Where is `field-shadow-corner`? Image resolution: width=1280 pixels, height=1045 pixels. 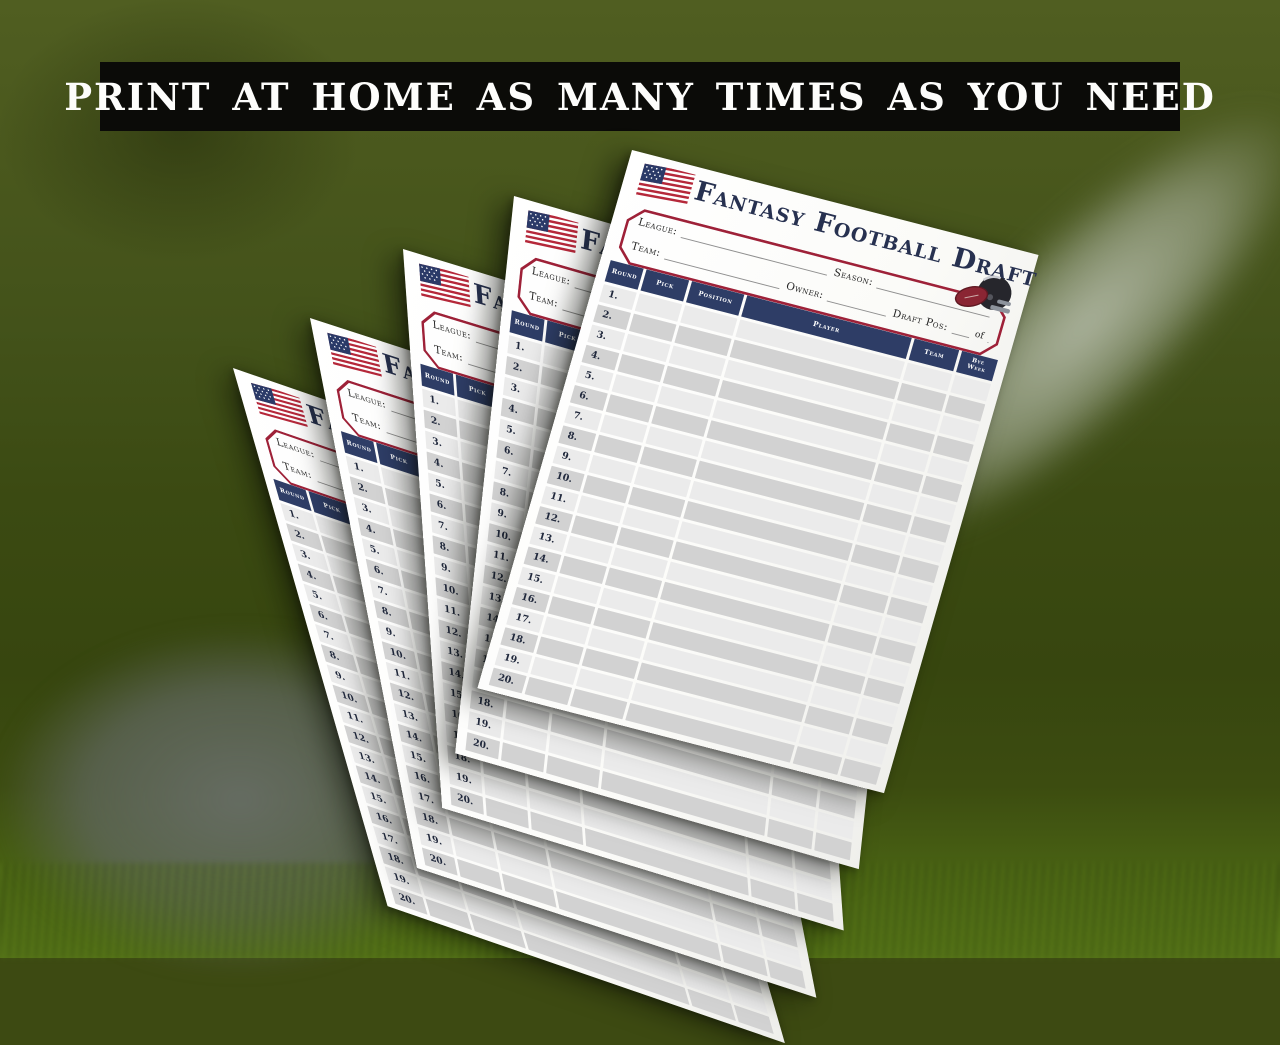
field-shadow-corner is located at coordinates (220, 160).